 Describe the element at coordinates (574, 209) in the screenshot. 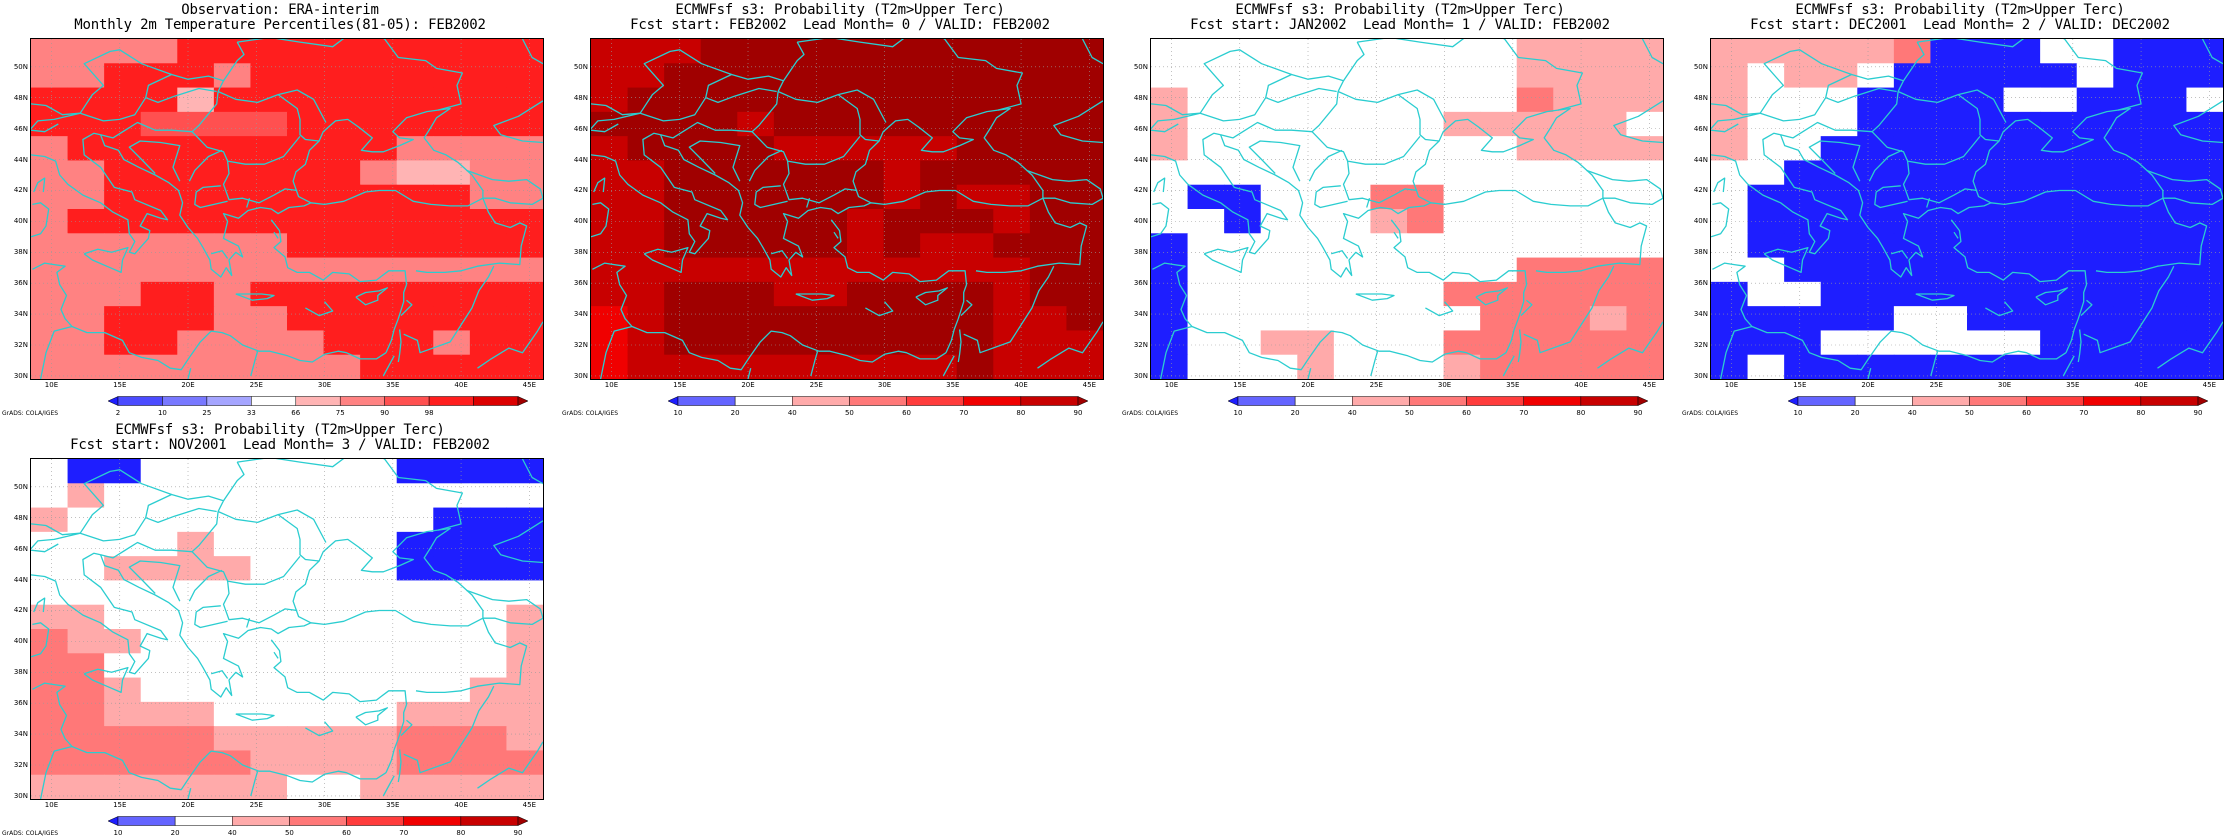

I see `latitude-axis-labels: 30N 32N 34N 36N 38N 40N 42N 44N 46N 48N 50N` at that location.